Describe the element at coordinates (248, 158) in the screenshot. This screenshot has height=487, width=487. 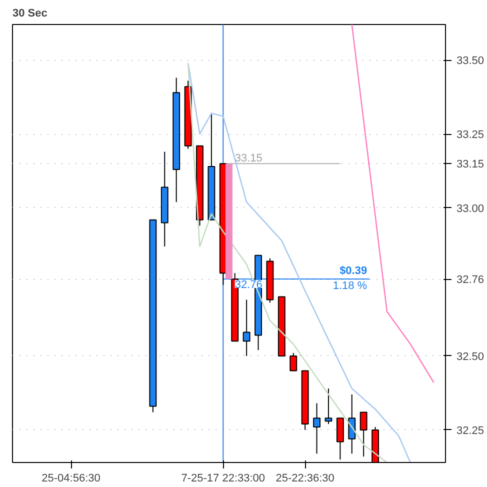
I see `annotation: 33.15` at that location.